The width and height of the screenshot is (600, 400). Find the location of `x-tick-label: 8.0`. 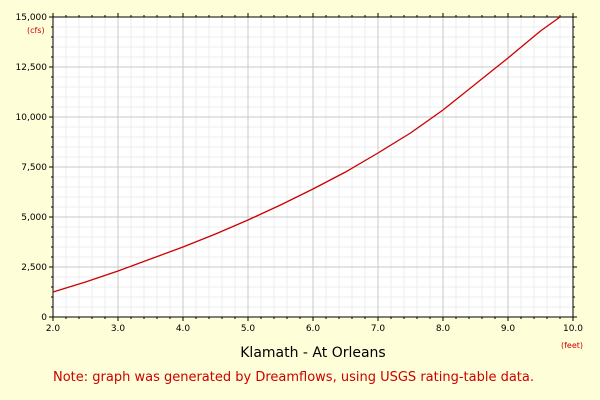

x-tick-label: 8.0 is located at coordinates (443, 329).